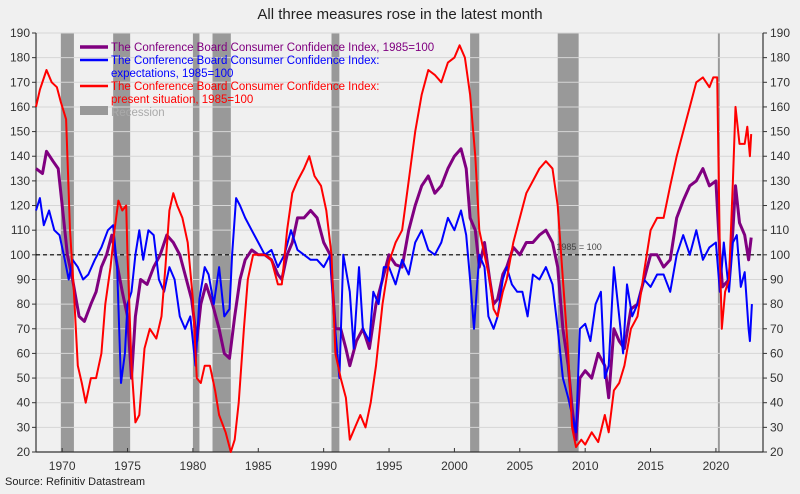 This screenshot has height=494, width=800. What do you see at coordinates (127, 466) in the screenshot?
I see `x-tick-label: 1975` at bounding box center [127, 466].